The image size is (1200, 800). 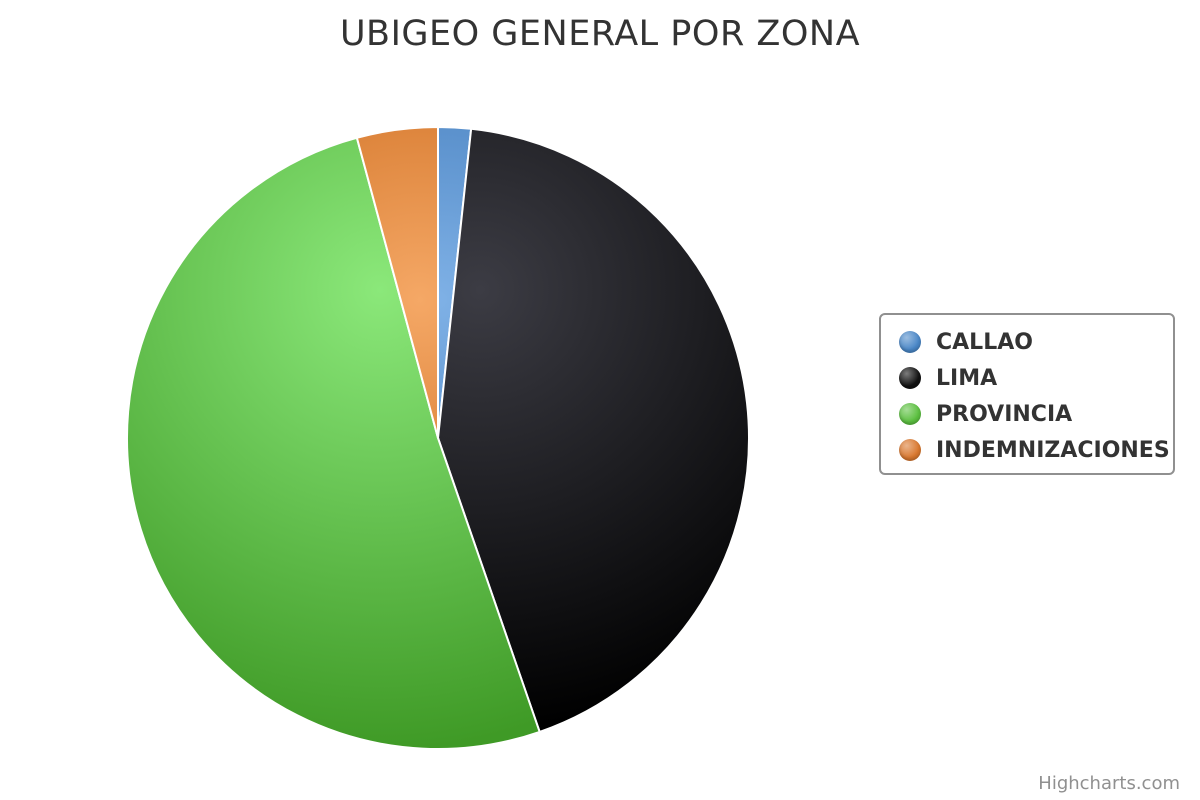 I want to click on credits-link: Highcharts.com, so click(x=1109, y=783).